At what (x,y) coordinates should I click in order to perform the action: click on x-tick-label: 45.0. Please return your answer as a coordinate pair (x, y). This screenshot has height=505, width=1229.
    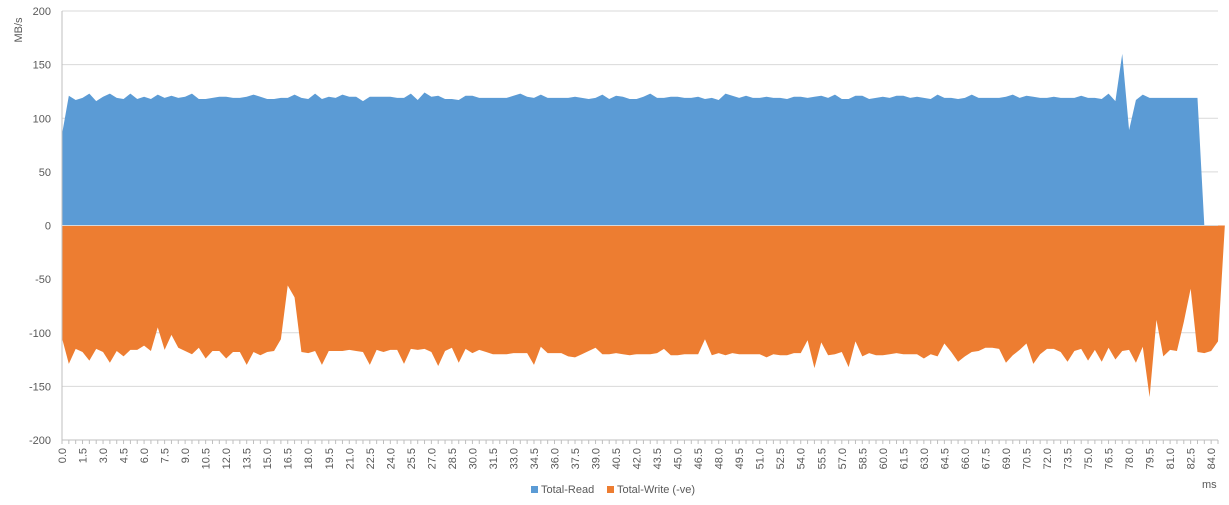
    Looking at the image, I should click on (679, 458).